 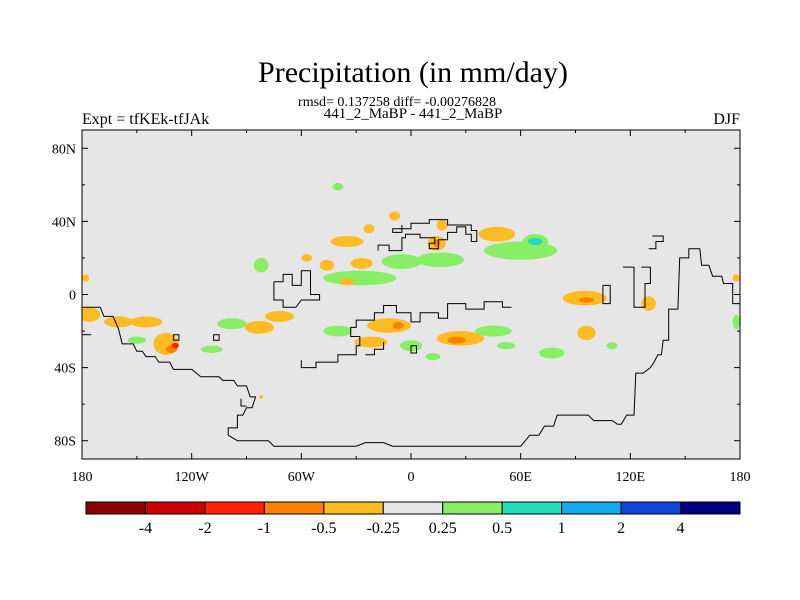 I want to click on x-tick-label: 60W, so click(x=302, y=477).